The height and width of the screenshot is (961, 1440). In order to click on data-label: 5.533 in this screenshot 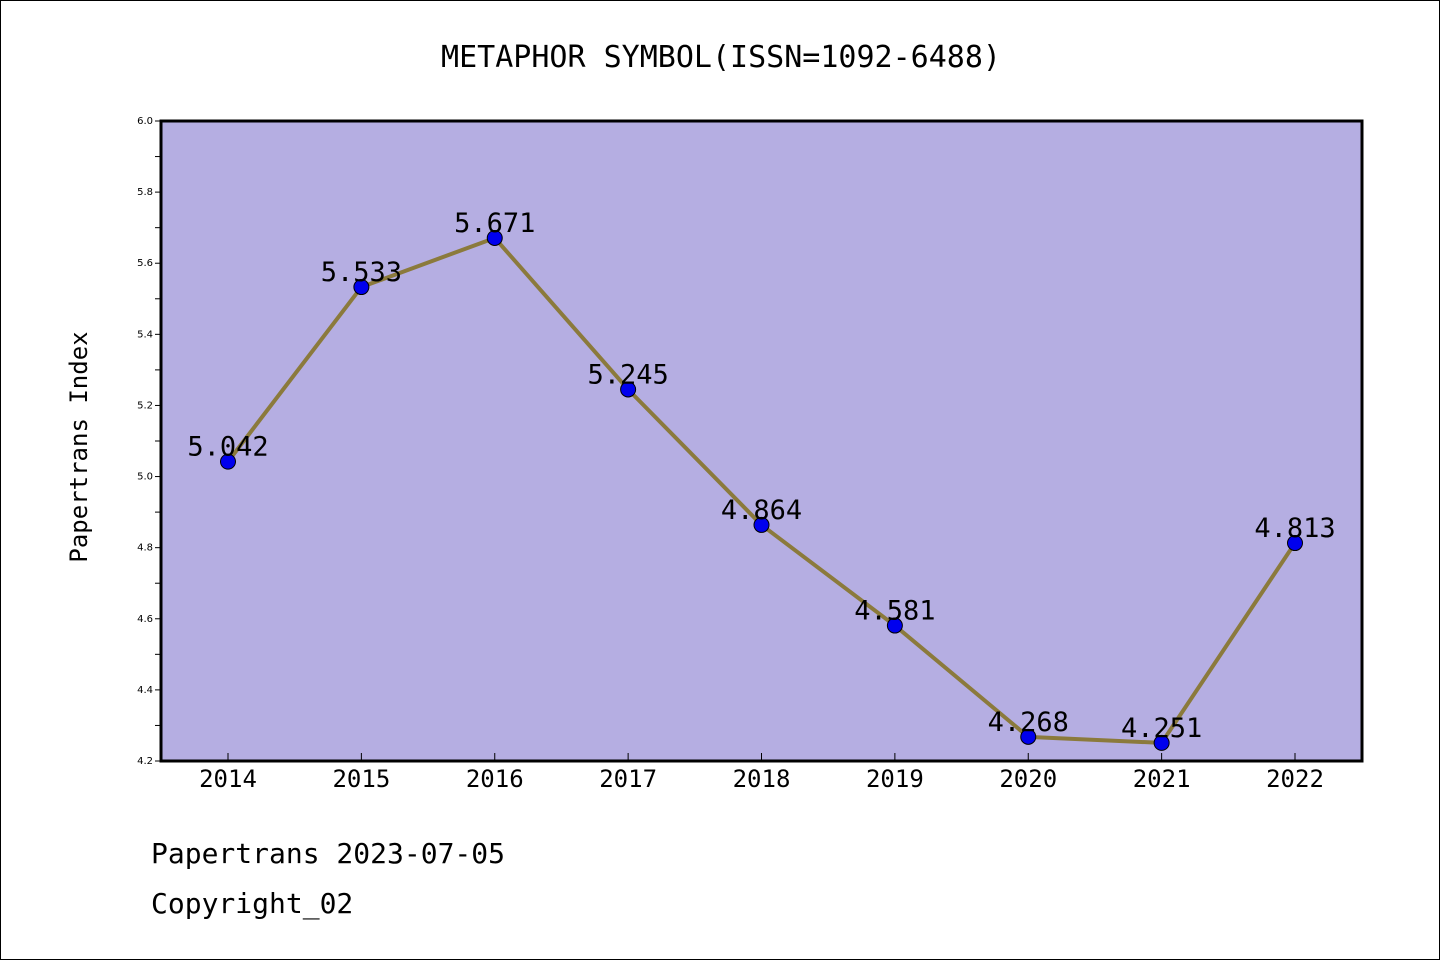, I will do `click(361, 272)`.